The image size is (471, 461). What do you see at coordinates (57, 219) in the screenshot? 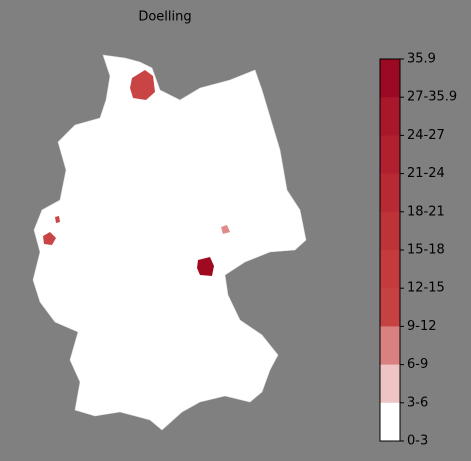
I see `region-west-small` at bounding box center [57, 219].